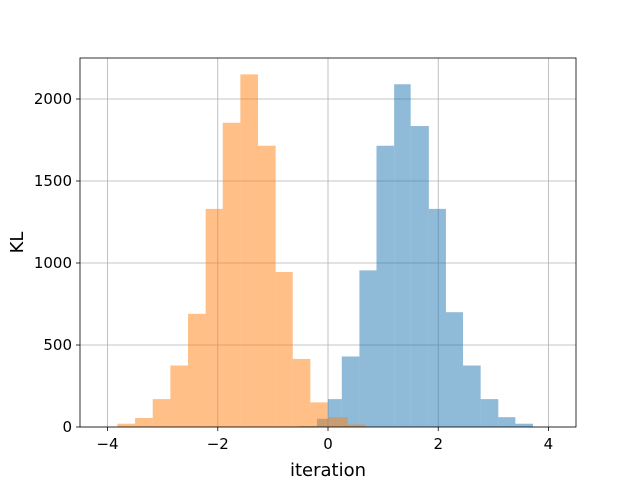 The image size is (640, 480). I want to click on x-tick-label: 0, so click(328, 444).